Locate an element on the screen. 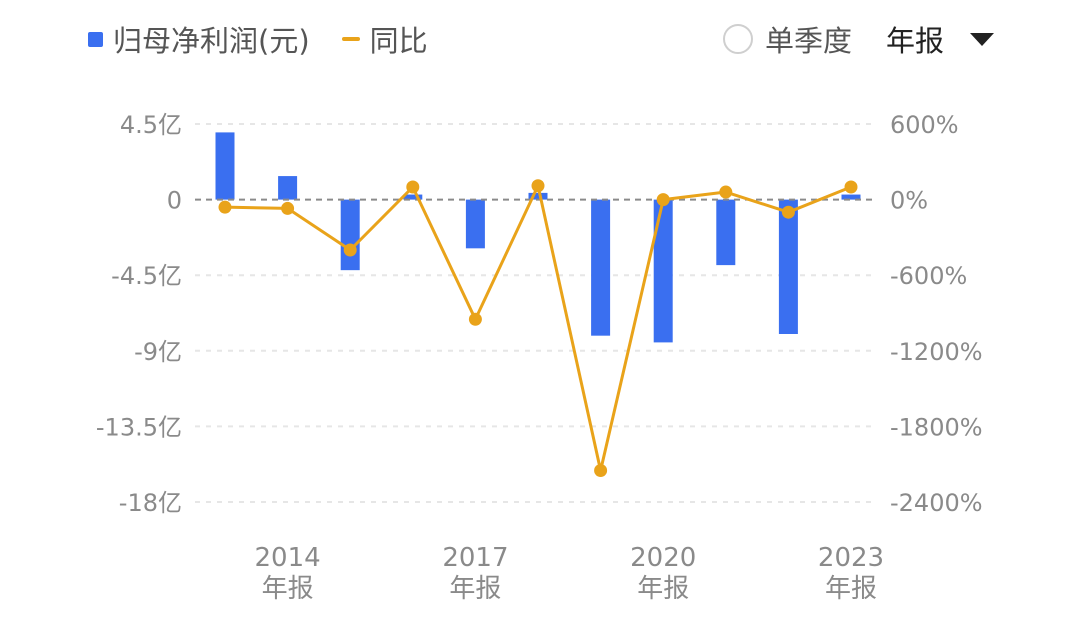 The height and width of the screenshot is (618, 1080). legend-item-net-profit: 归母净利润(元) is located at coordinates (199, 39).